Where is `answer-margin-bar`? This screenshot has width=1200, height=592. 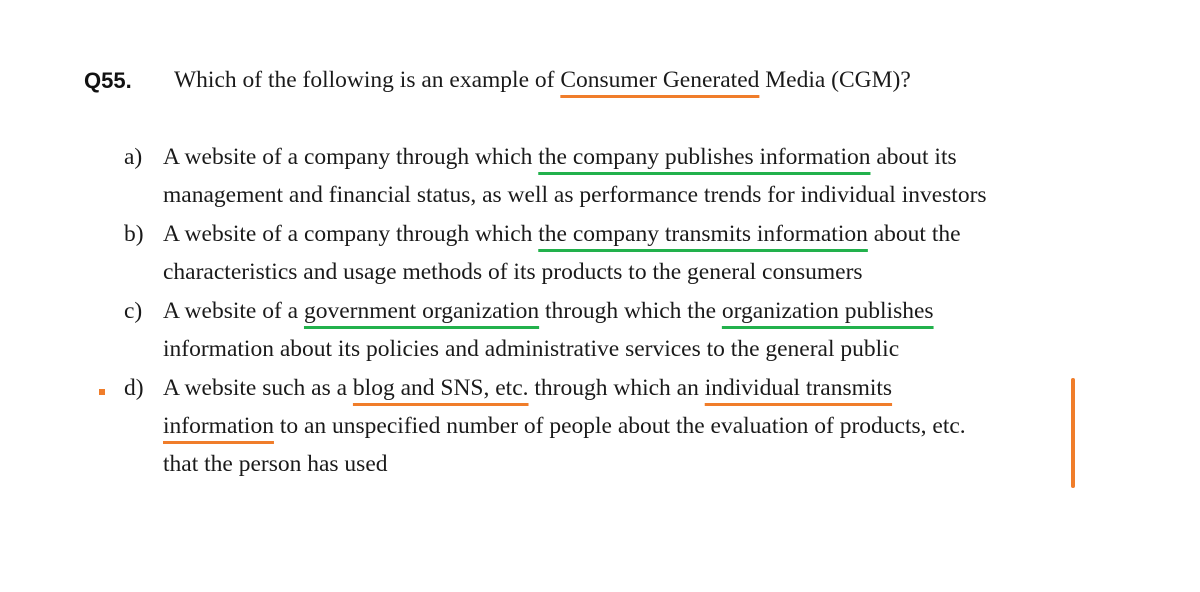
answer-margin-bar is located at coordinates (1073, 433).